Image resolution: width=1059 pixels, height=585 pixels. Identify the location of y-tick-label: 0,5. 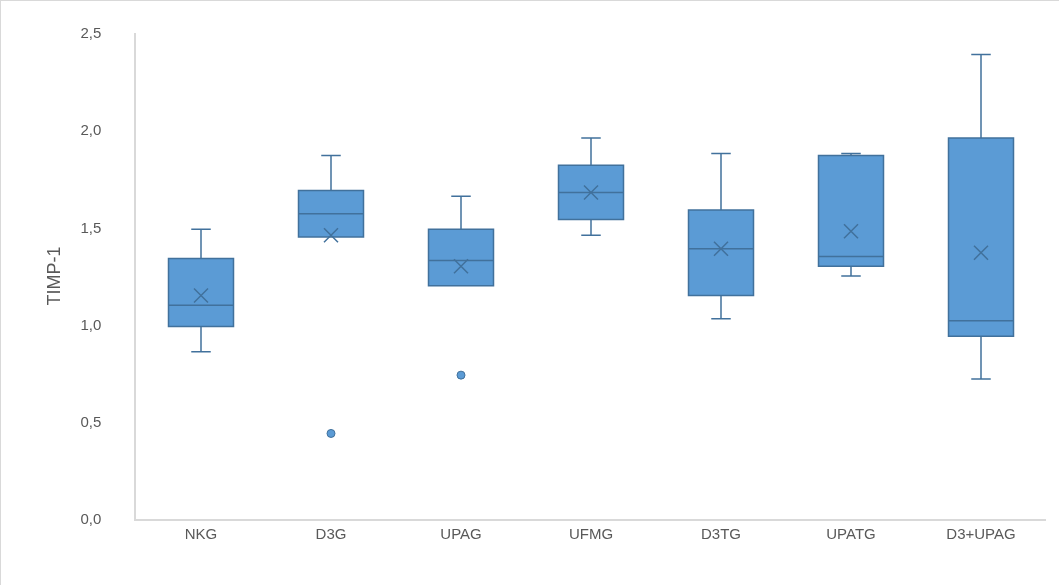
(91, 422).